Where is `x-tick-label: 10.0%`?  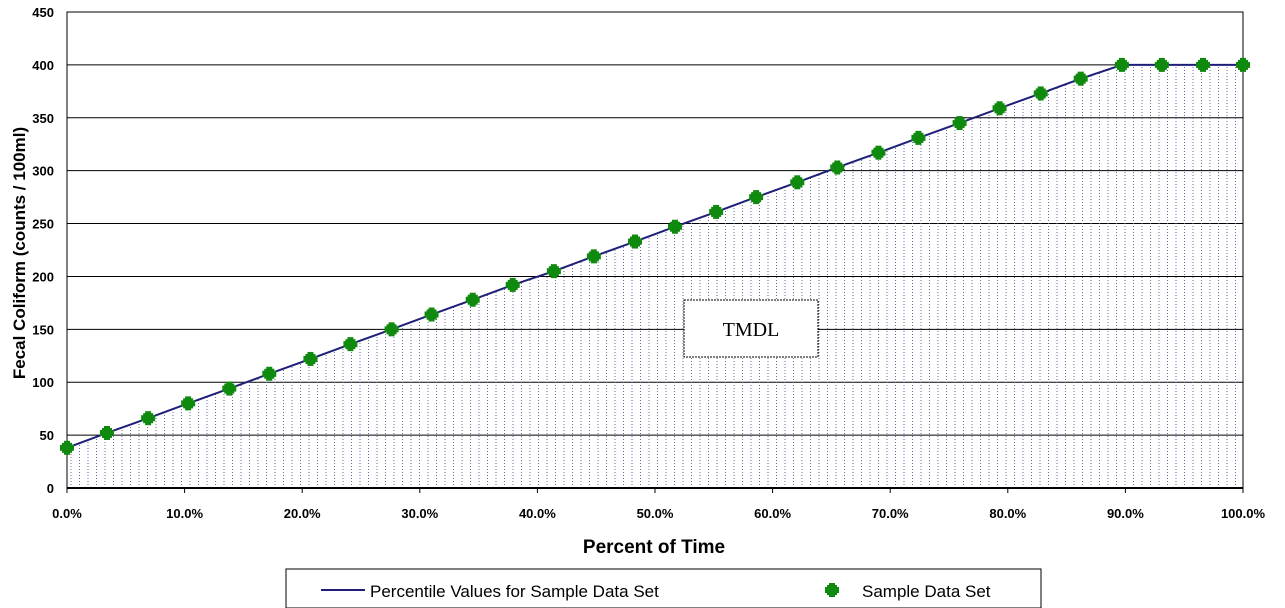 x-tick-label: 10.0% is located at coordinates (184, 513).